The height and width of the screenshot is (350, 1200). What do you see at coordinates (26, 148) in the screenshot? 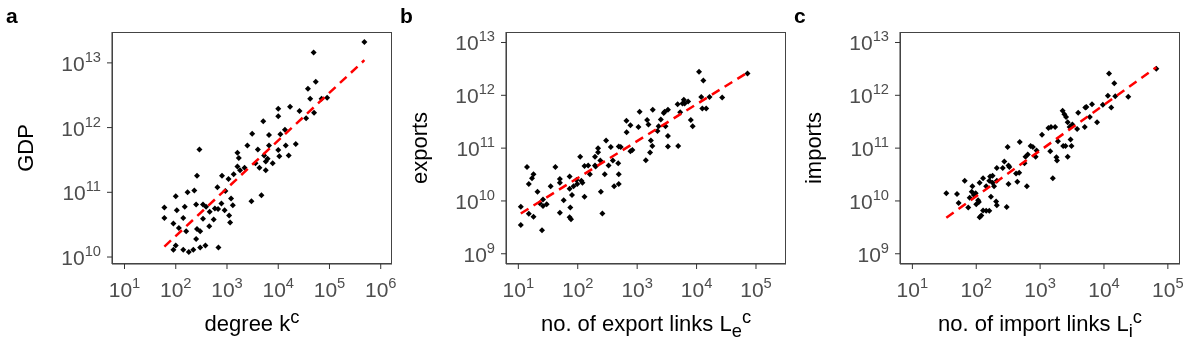
I see `y-axis-title: GDP` at bounding box center [26, 148].